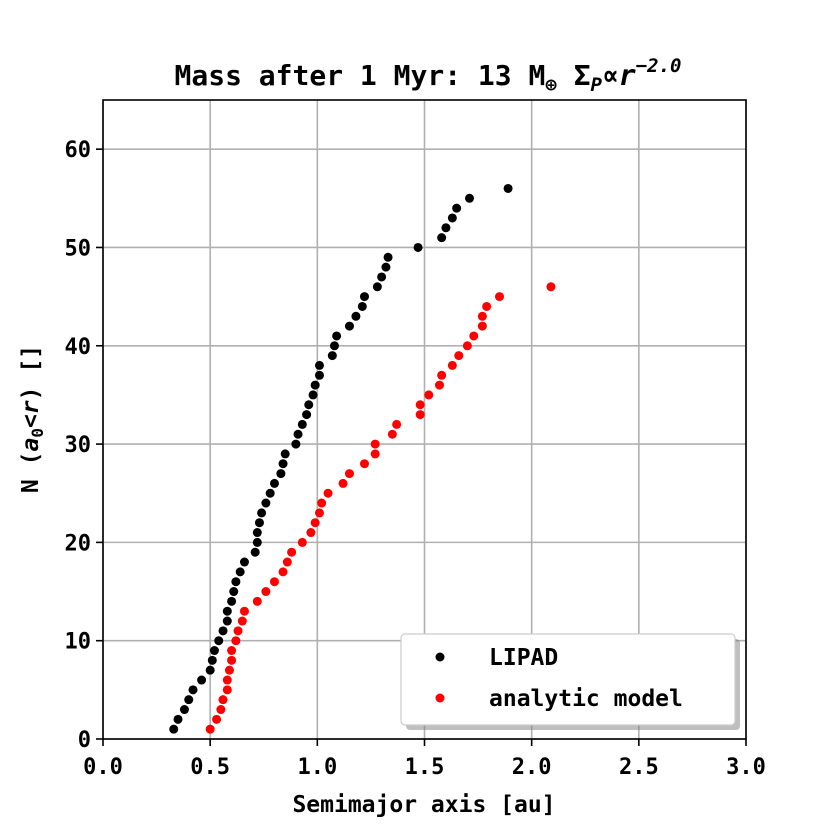  Describe the element at coordinates (210, 767) in the screenshot. I see `x-tick-label: 0.5` at that location.